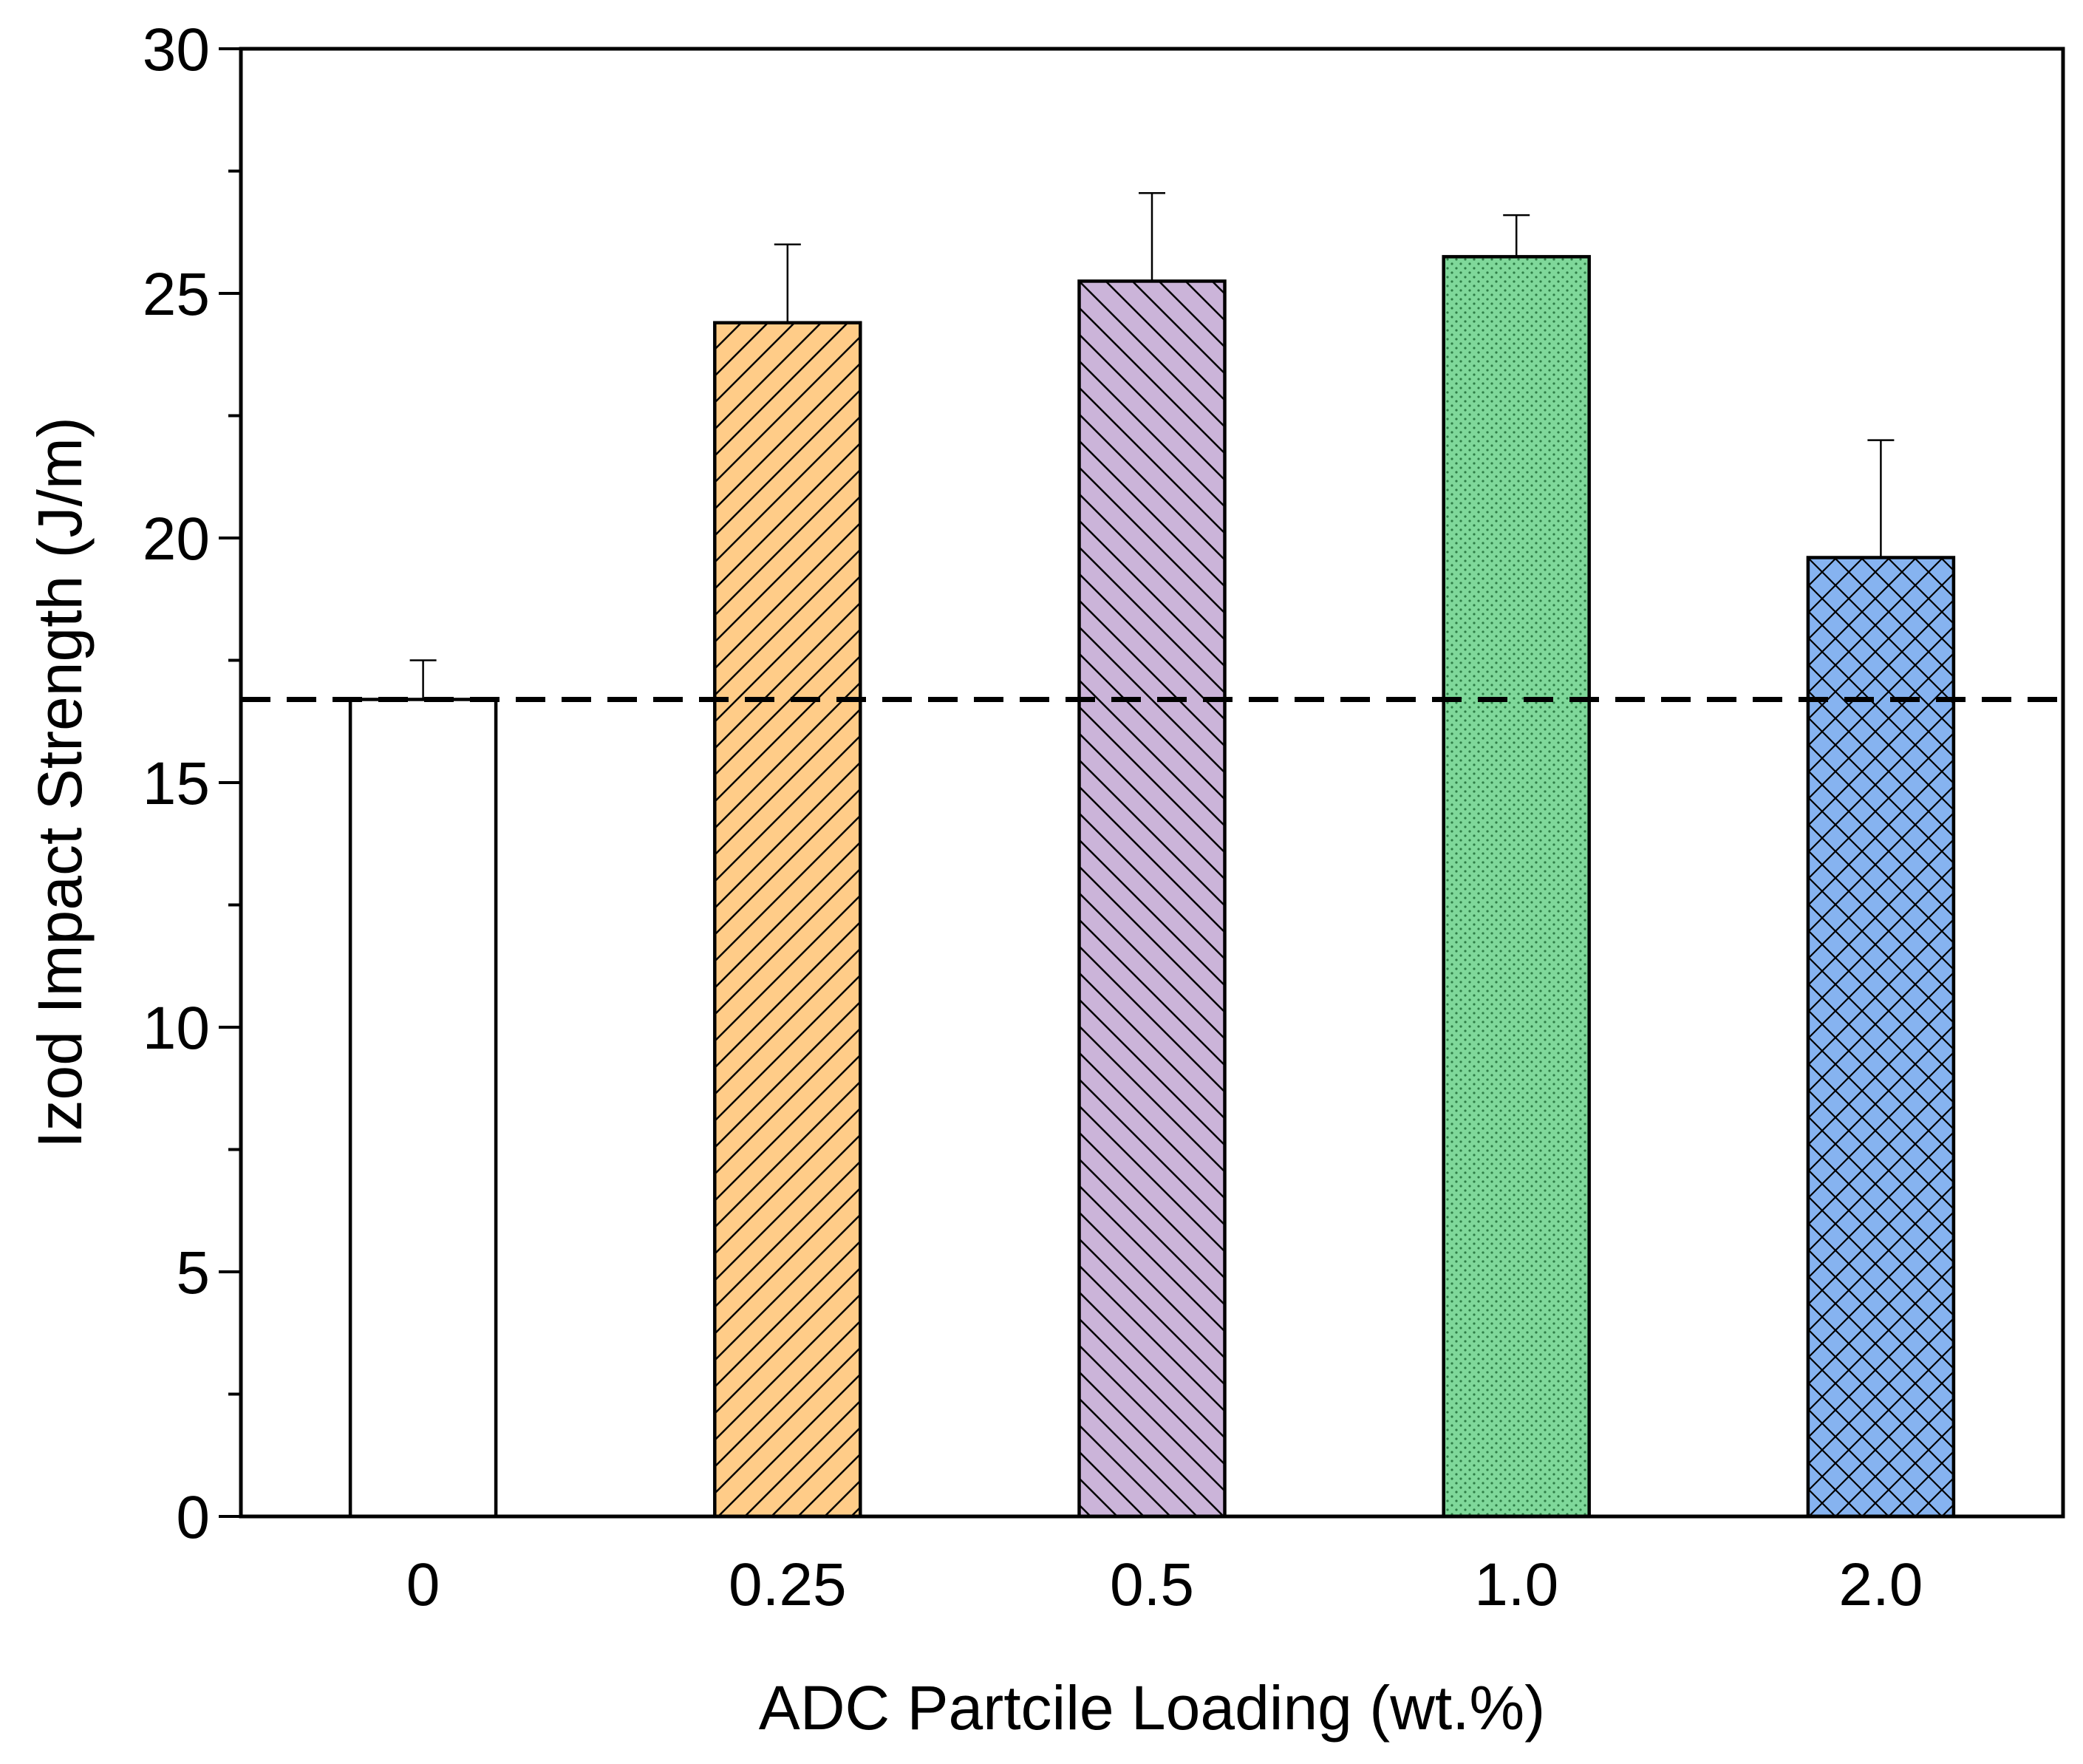 The height and width of the screenshot is (1764, 2083). I want to click on y-tick-label: 10, so click(176, 1029).